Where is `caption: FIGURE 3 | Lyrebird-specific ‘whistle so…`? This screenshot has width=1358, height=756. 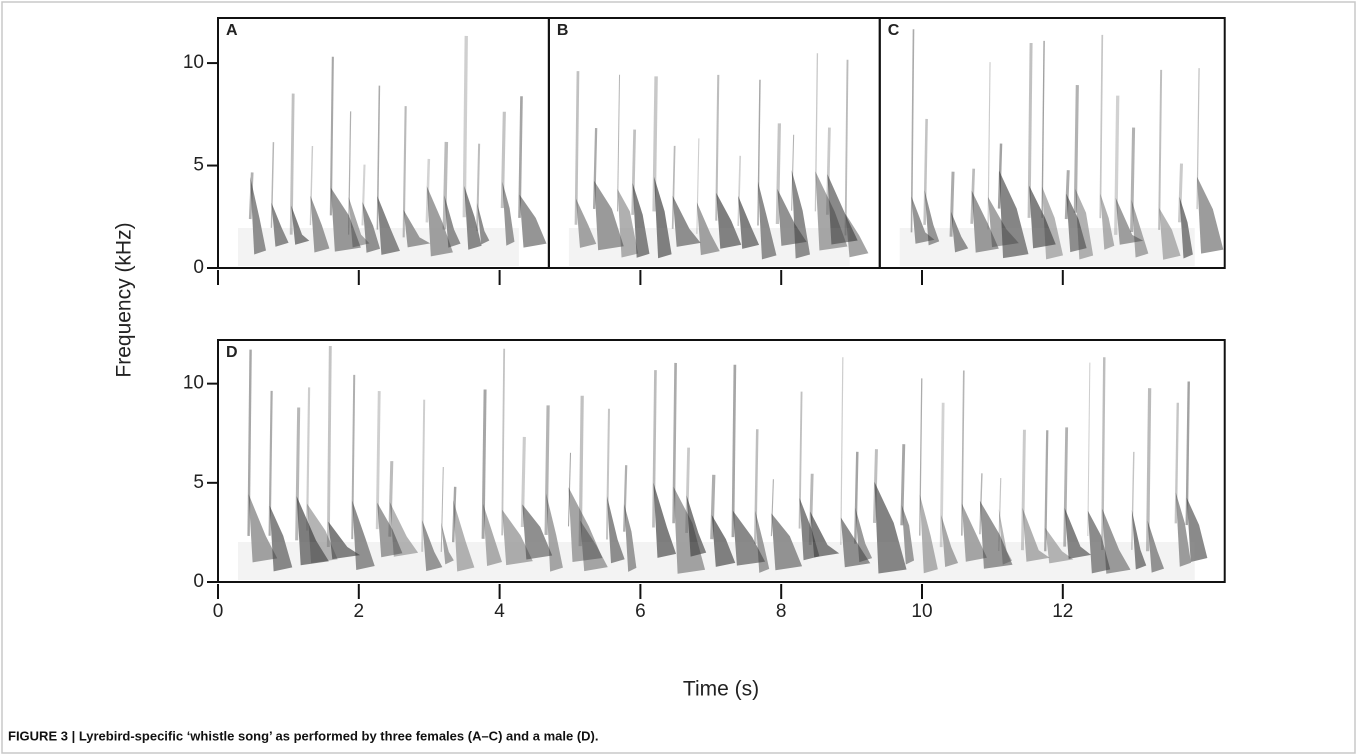 caption: FIGURE 3 | Lyrebird-specific ‘whistle so… is located at coordinates (303, 735).